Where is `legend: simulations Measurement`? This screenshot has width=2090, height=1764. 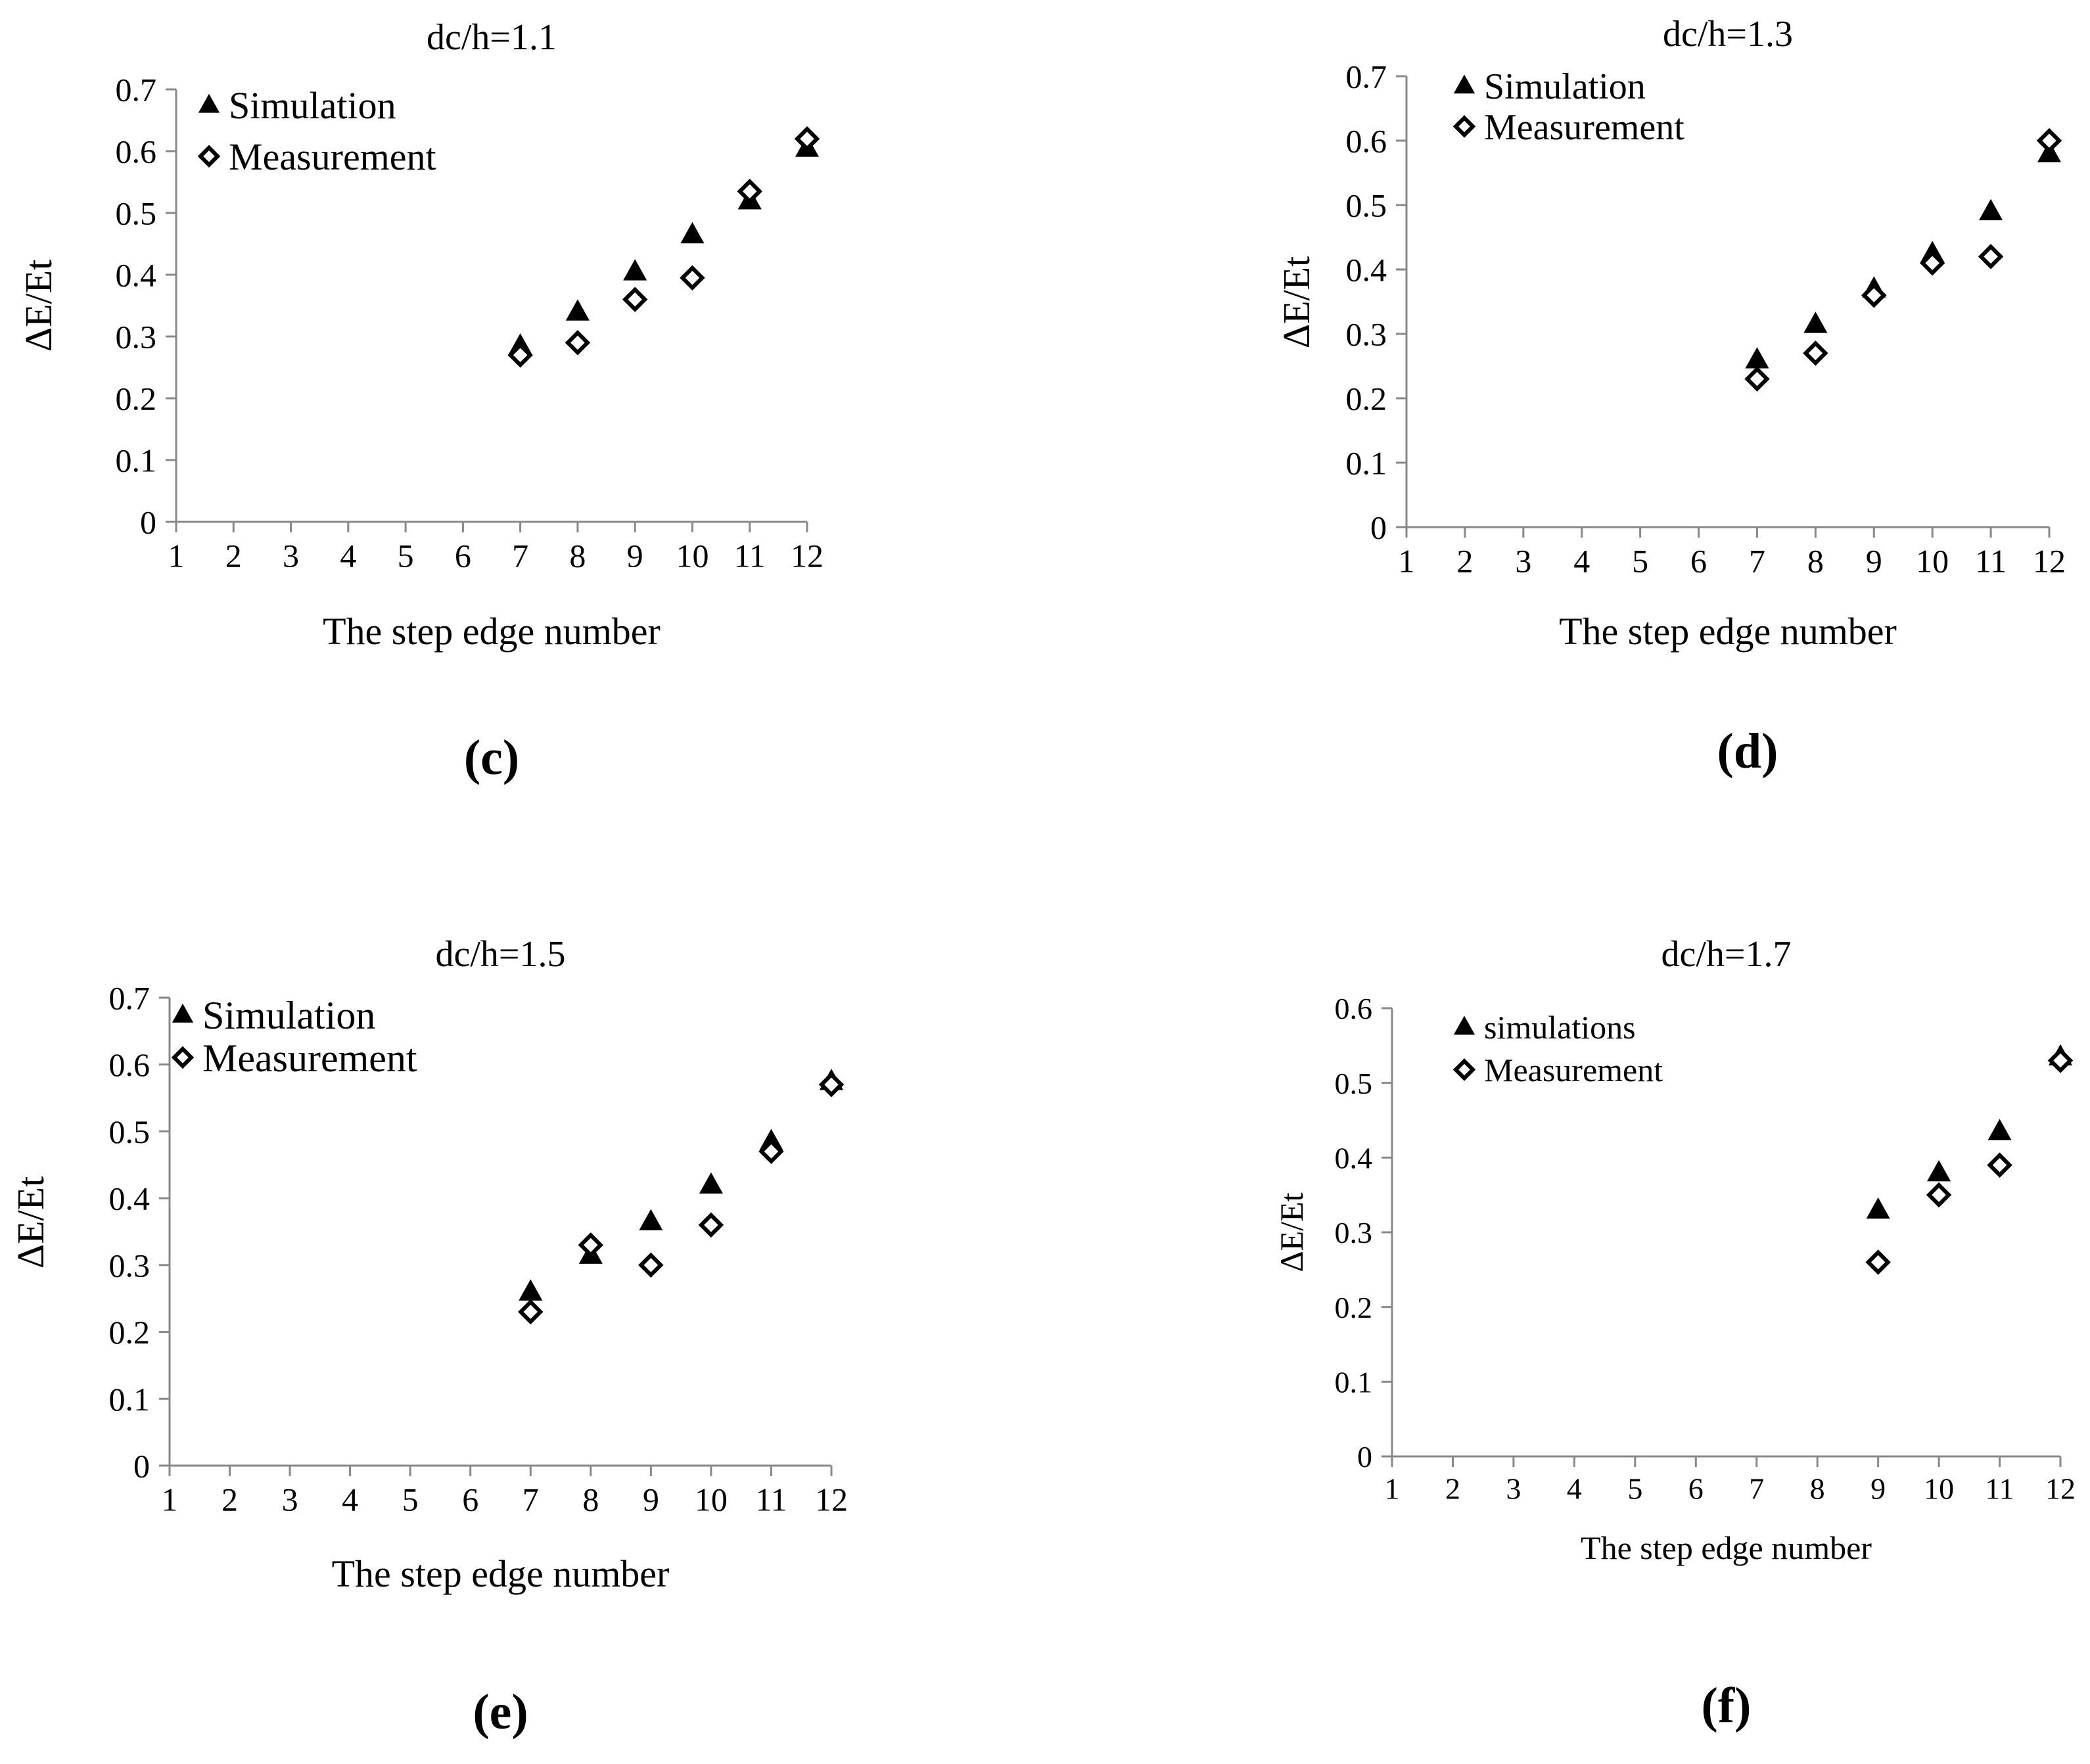 legend: simulations Measurement is located at coordinates (1557, 1048).